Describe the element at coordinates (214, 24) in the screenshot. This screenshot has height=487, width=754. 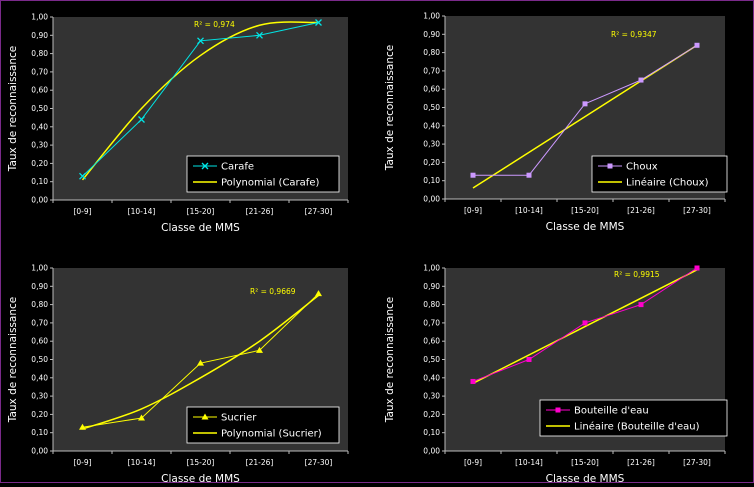
I see `r-squared-label: R² = 0,974` at that location.